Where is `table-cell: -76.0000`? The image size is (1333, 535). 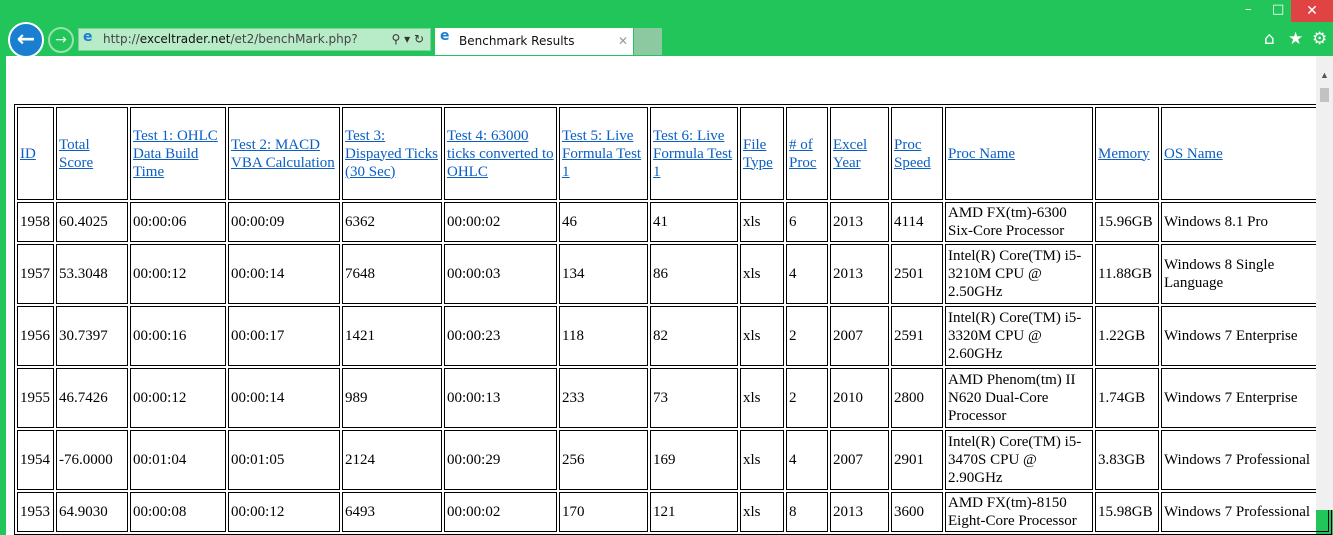
table-cell: -76.0000 is located at coordinates (92, 460).